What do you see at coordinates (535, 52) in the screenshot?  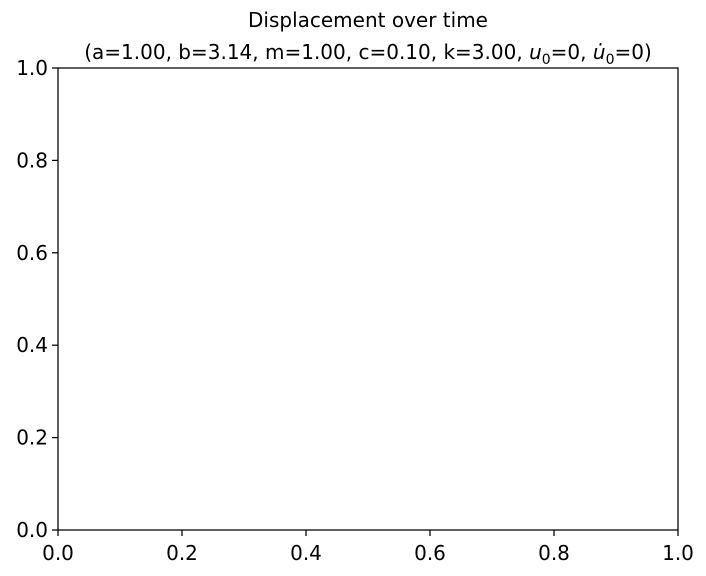 I see `subtitle-part: u` at bounding box center [535, 52].